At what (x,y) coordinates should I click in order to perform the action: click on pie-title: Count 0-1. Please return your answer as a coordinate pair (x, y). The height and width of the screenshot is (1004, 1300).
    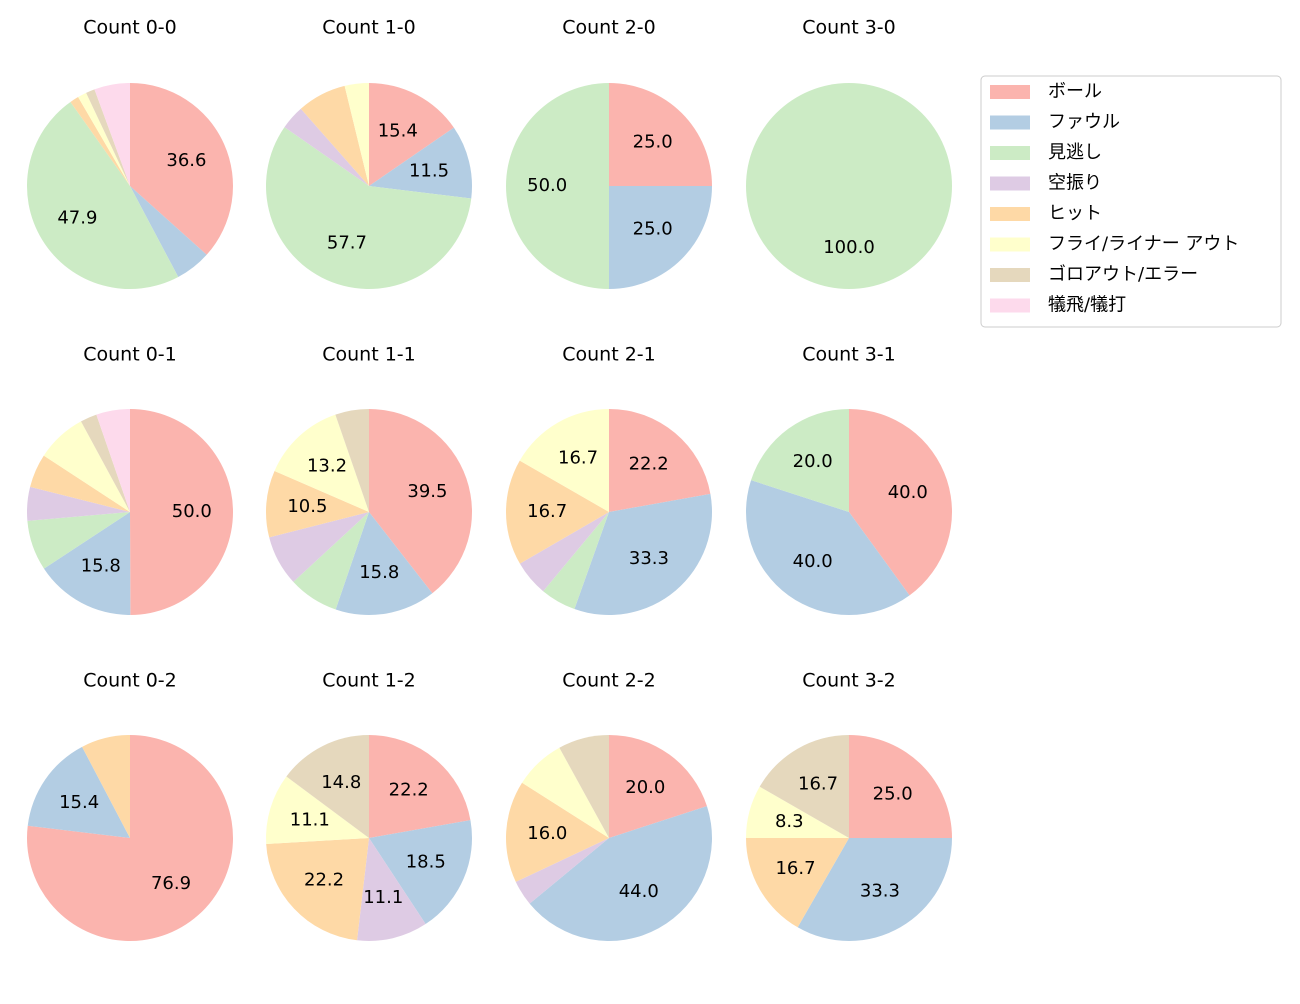
    Looking at the image, I should click on (130, 355).